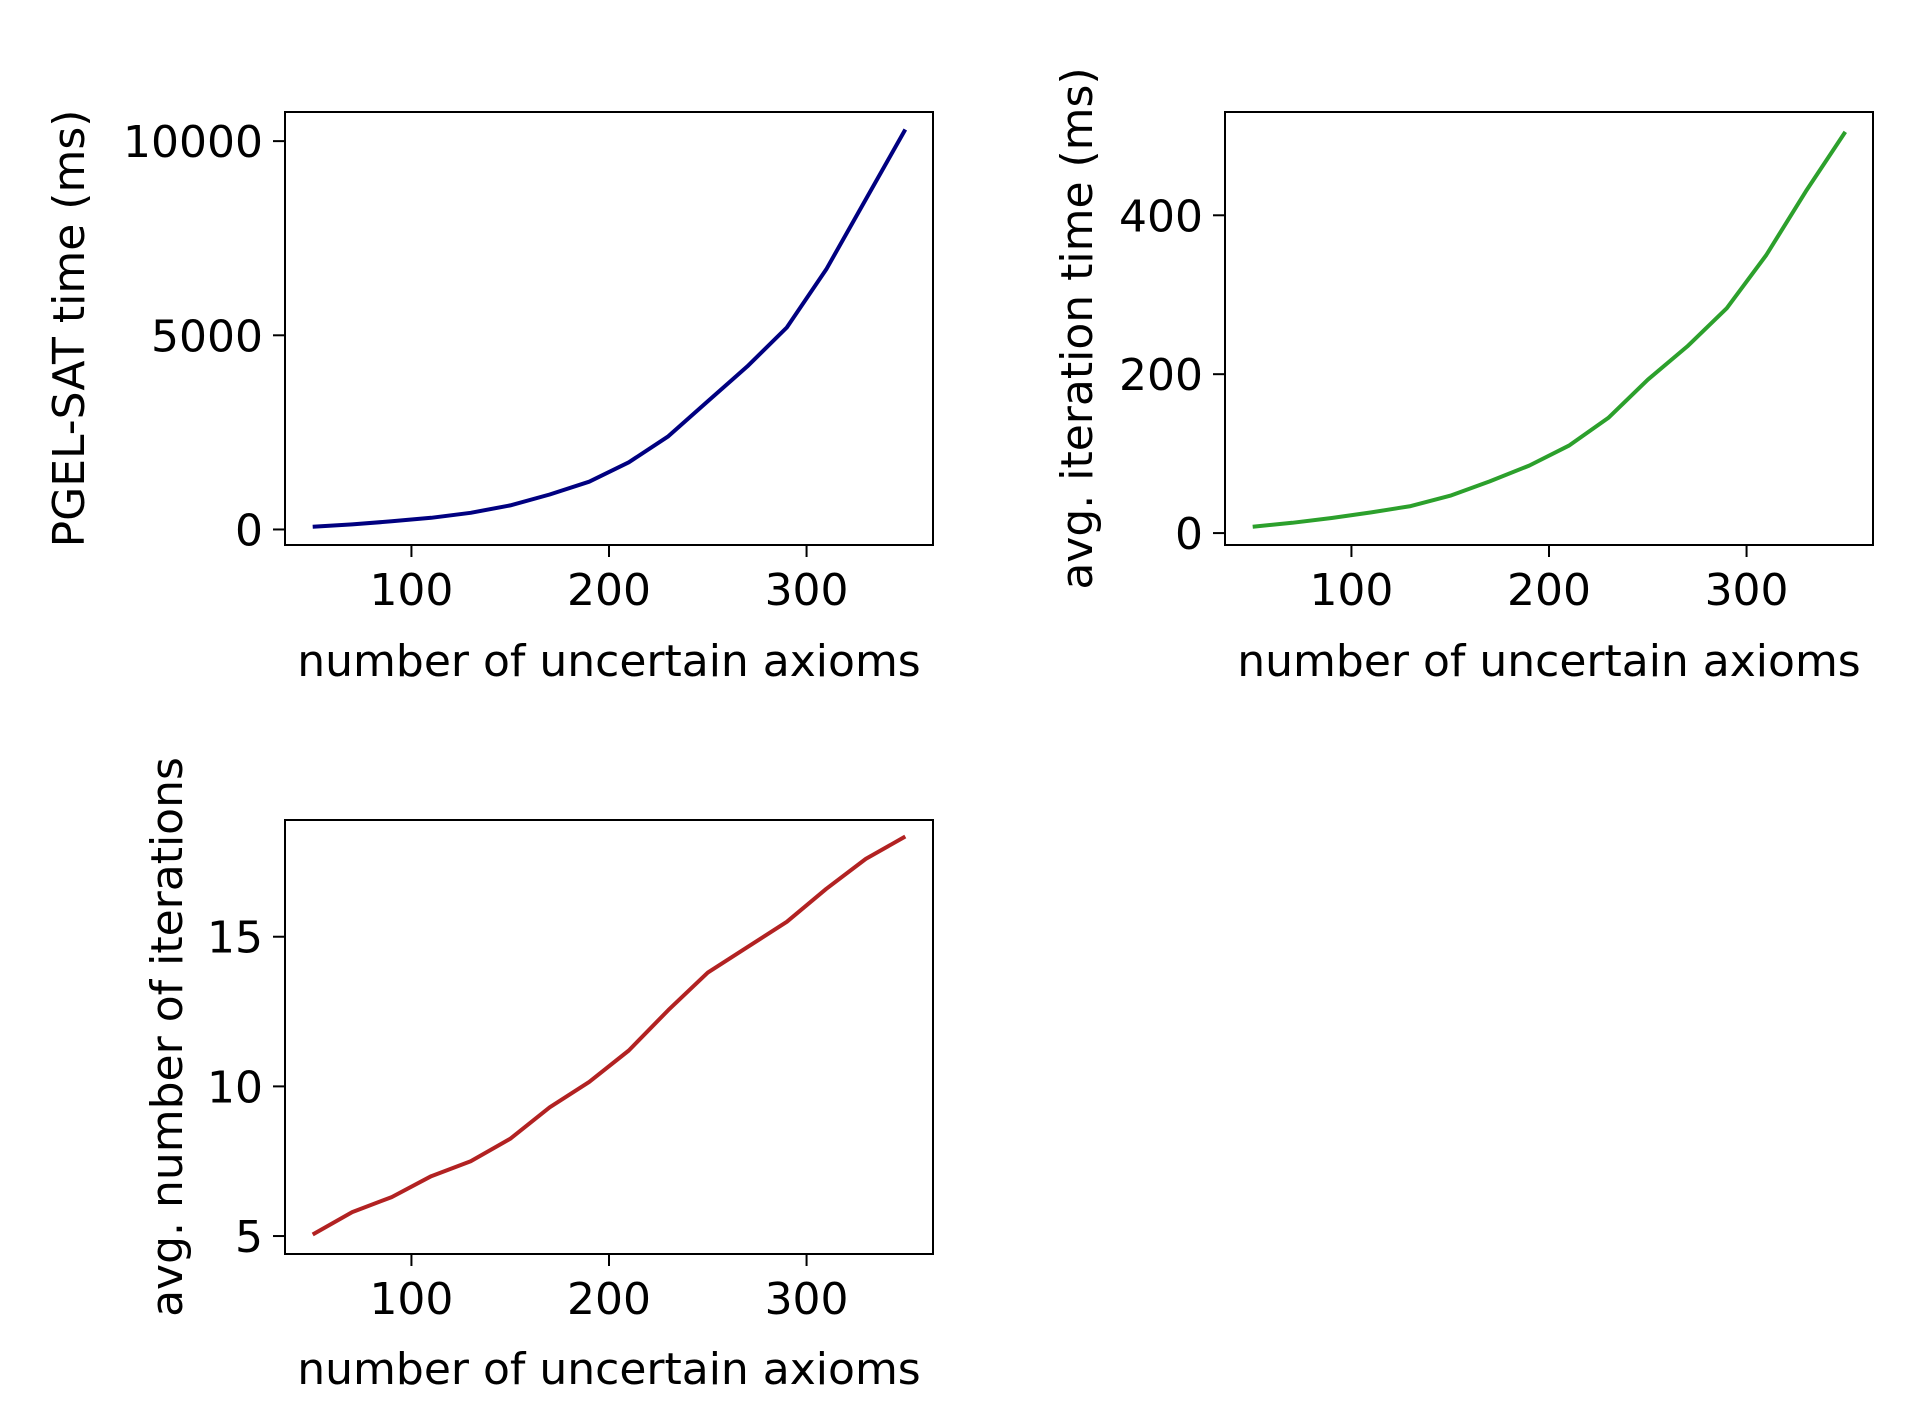 This screenshot has width=1922, height=1417. Describe the element at coordinates (69, 329) in the screenshot. I see `y-axis-label: PGEL-SAT time (ms)` at that location.